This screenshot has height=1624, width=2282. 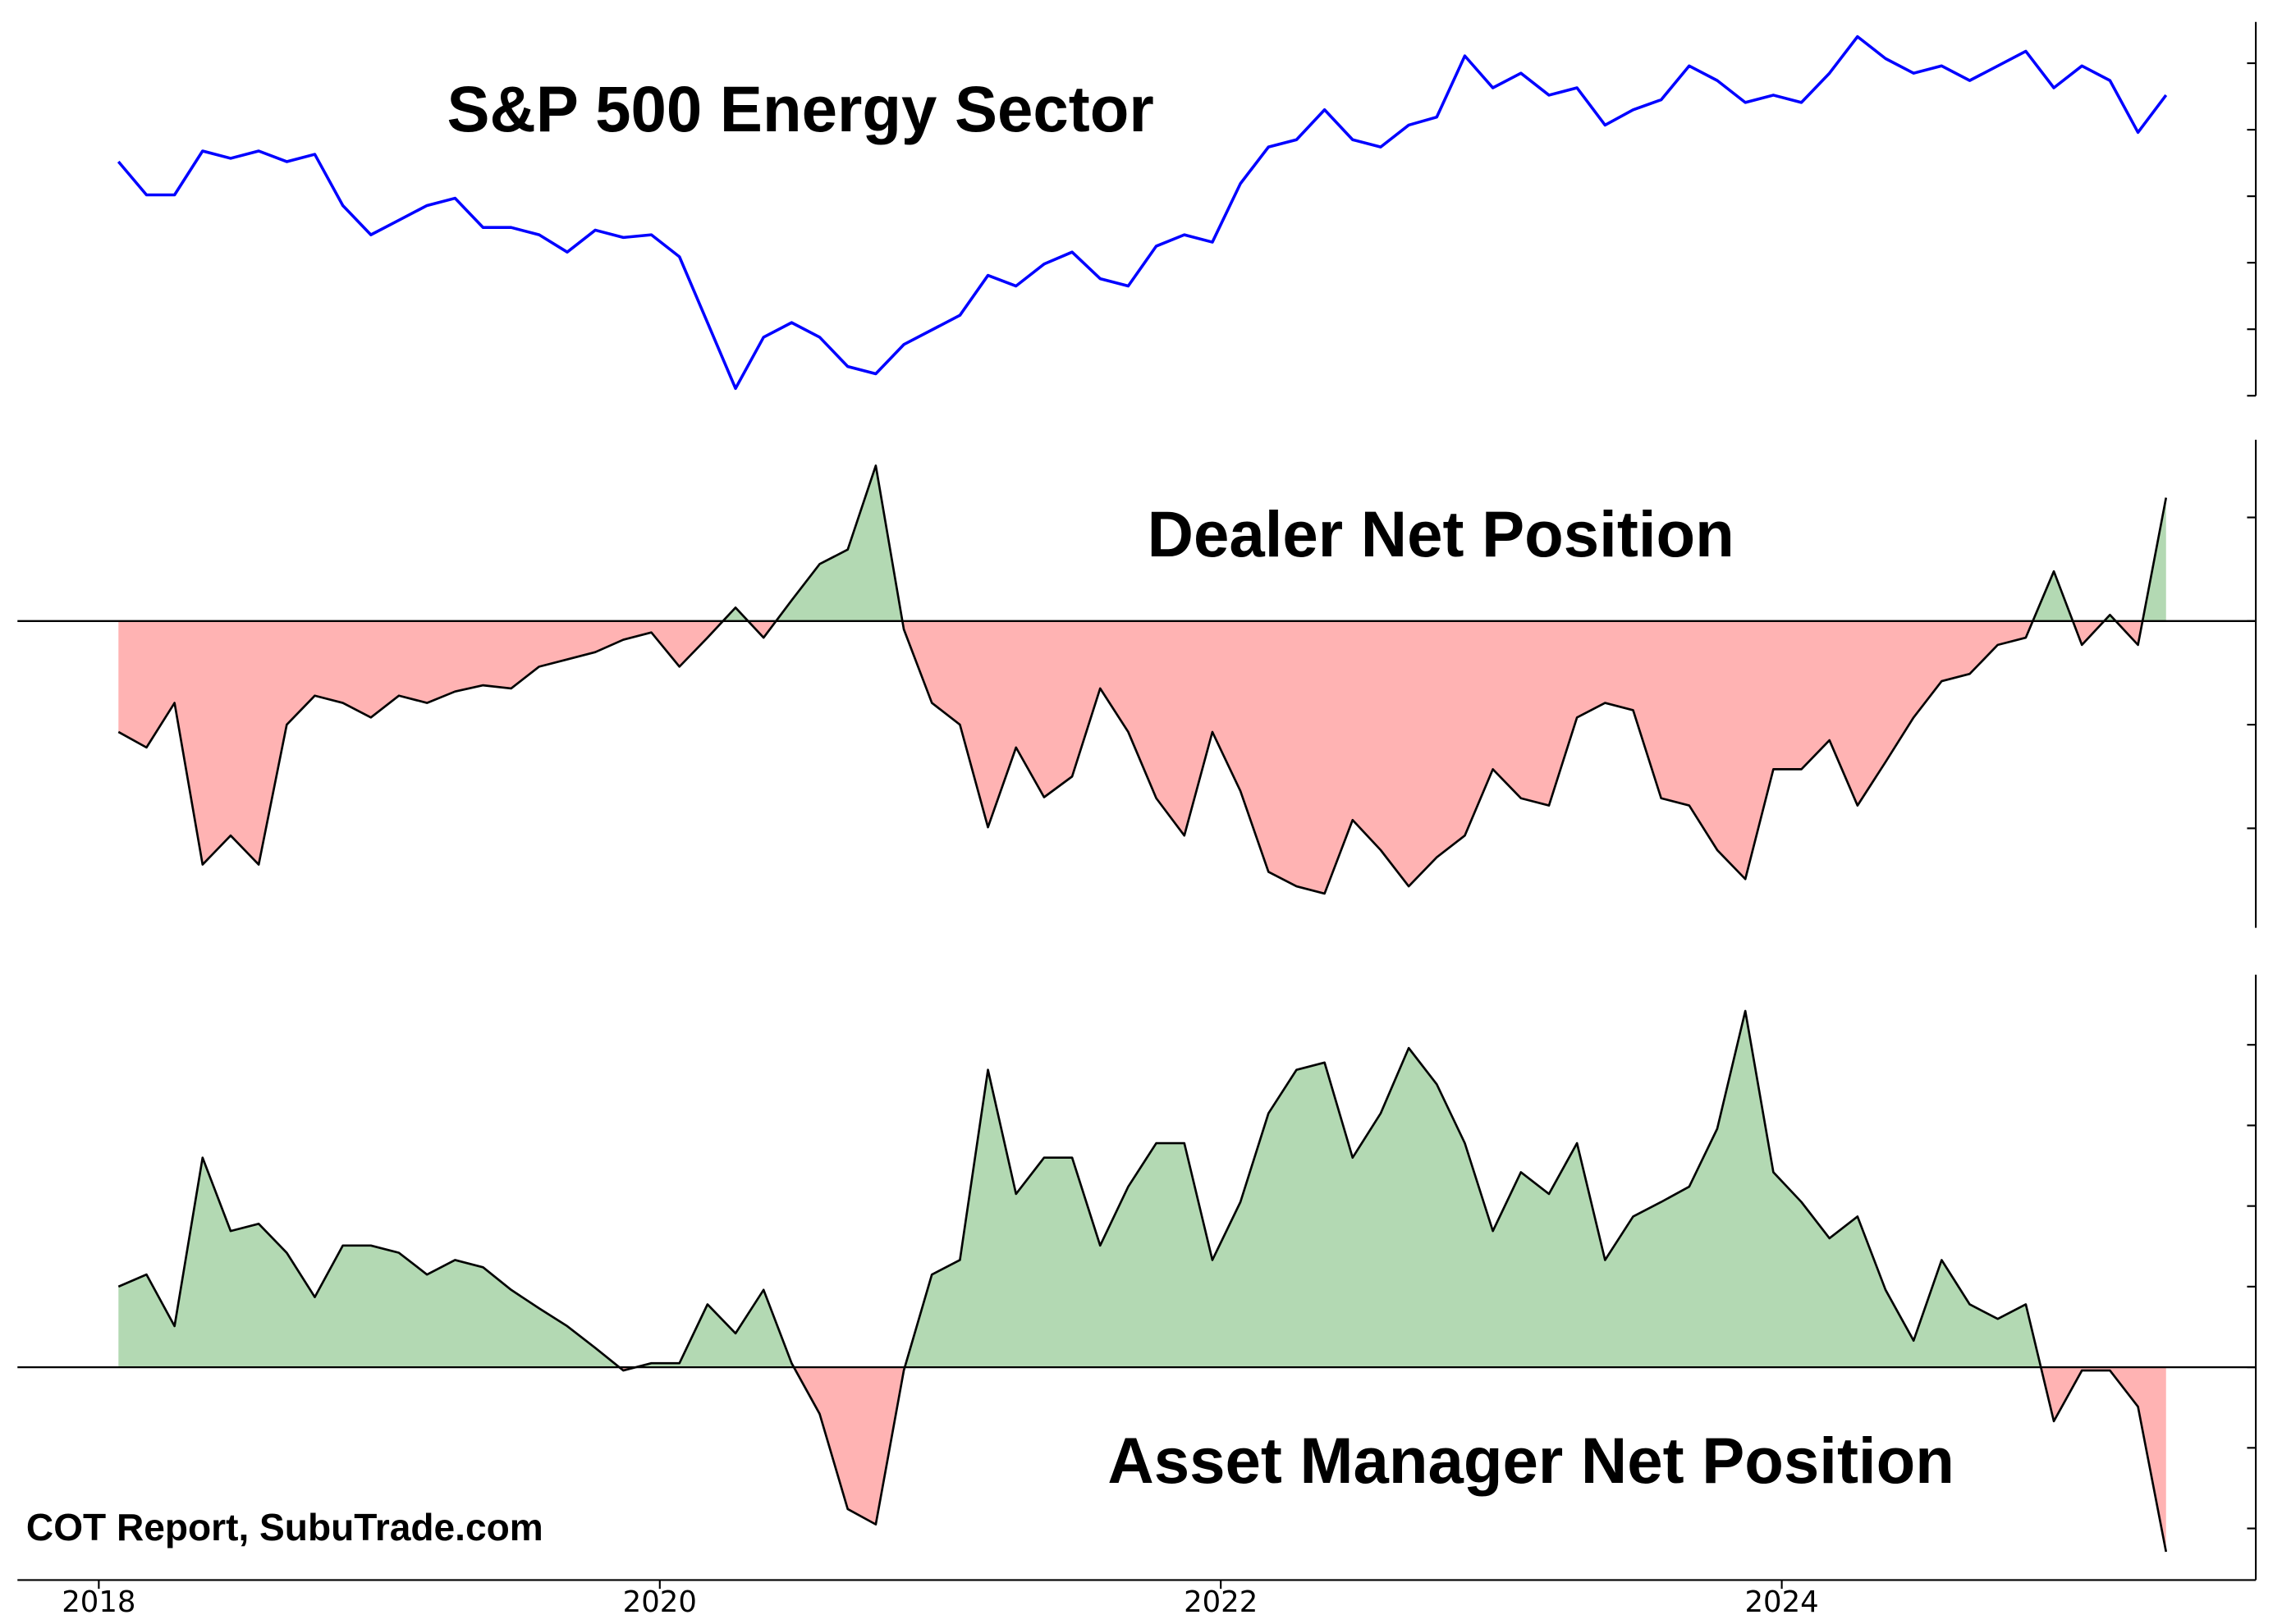 What do you see at coordinates (1781, 1602) in the screenshot?
I see `x-tick-label: 2024` at bounding box center [1781, 1602].